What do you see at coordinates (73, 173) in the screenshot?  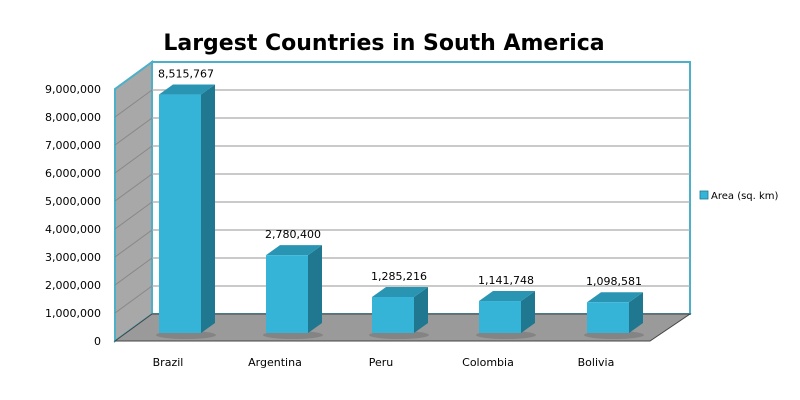 I see `y-tick-label: 6,000,000` at bounding box center [73, 173].